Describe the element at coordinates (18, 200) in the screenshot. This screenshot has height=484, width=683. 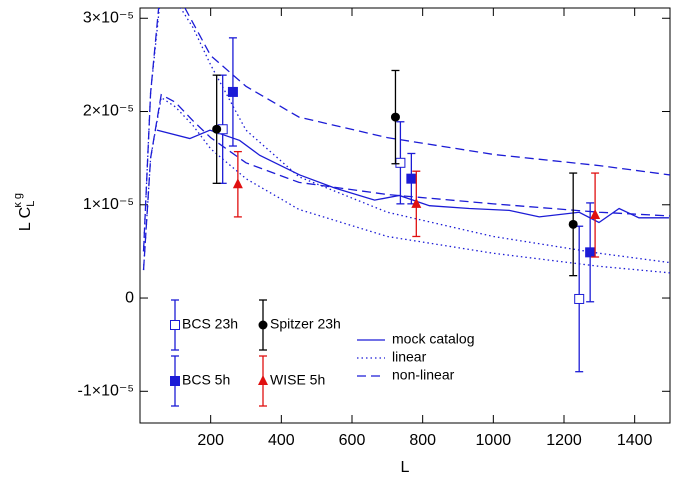
I see `y-label-sup: κ g` at that location.